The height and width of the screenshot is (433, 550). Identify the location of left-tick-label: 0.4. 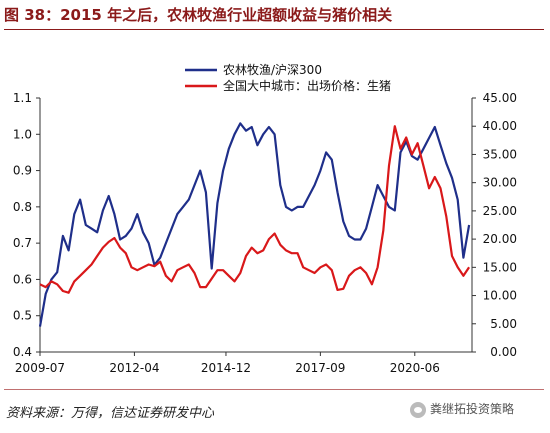
(22, 352).